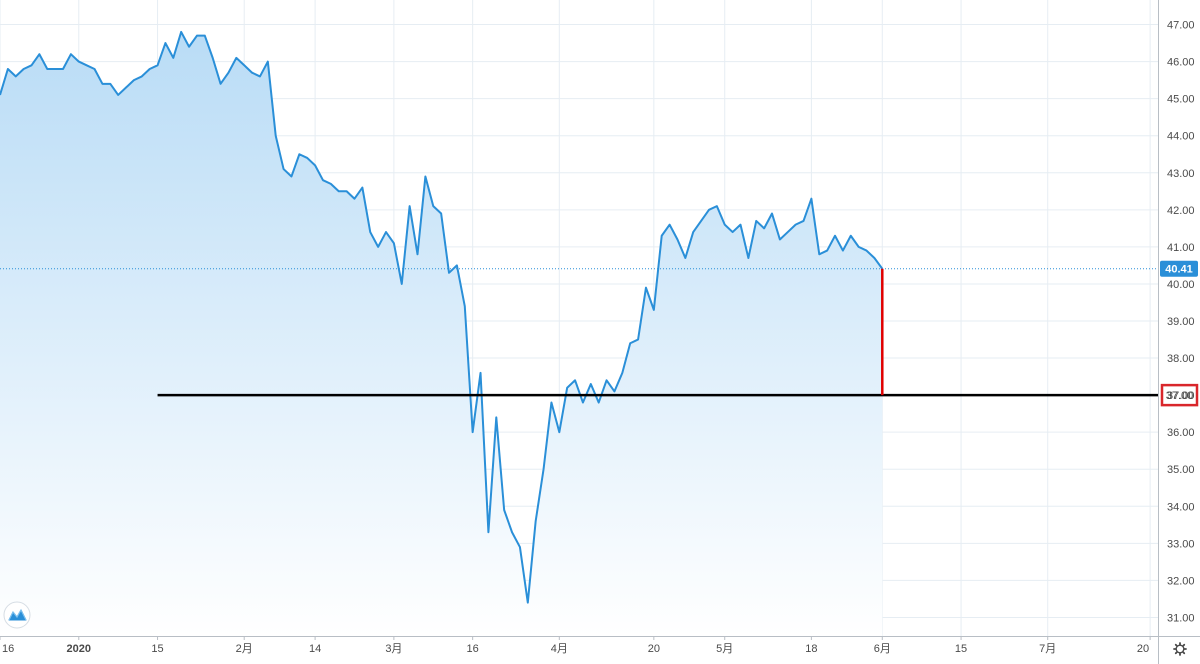 The height and width of the screenshot is (664, 1200). Describe the element at coordinates (244, 649) in the screenshot. I see `x-tick-label: 2月` at that location.